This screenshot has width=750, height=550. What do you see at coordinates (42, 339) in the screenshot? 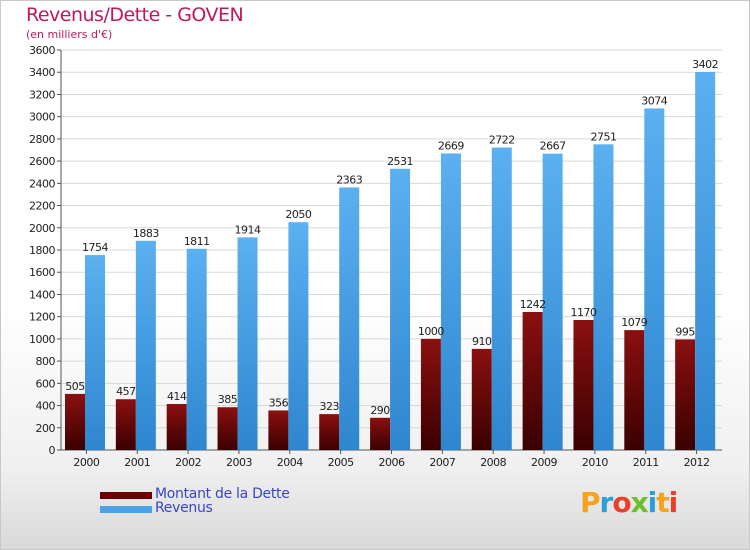
I see `y-tick-label: 1000` at bounding box center [42, 339].